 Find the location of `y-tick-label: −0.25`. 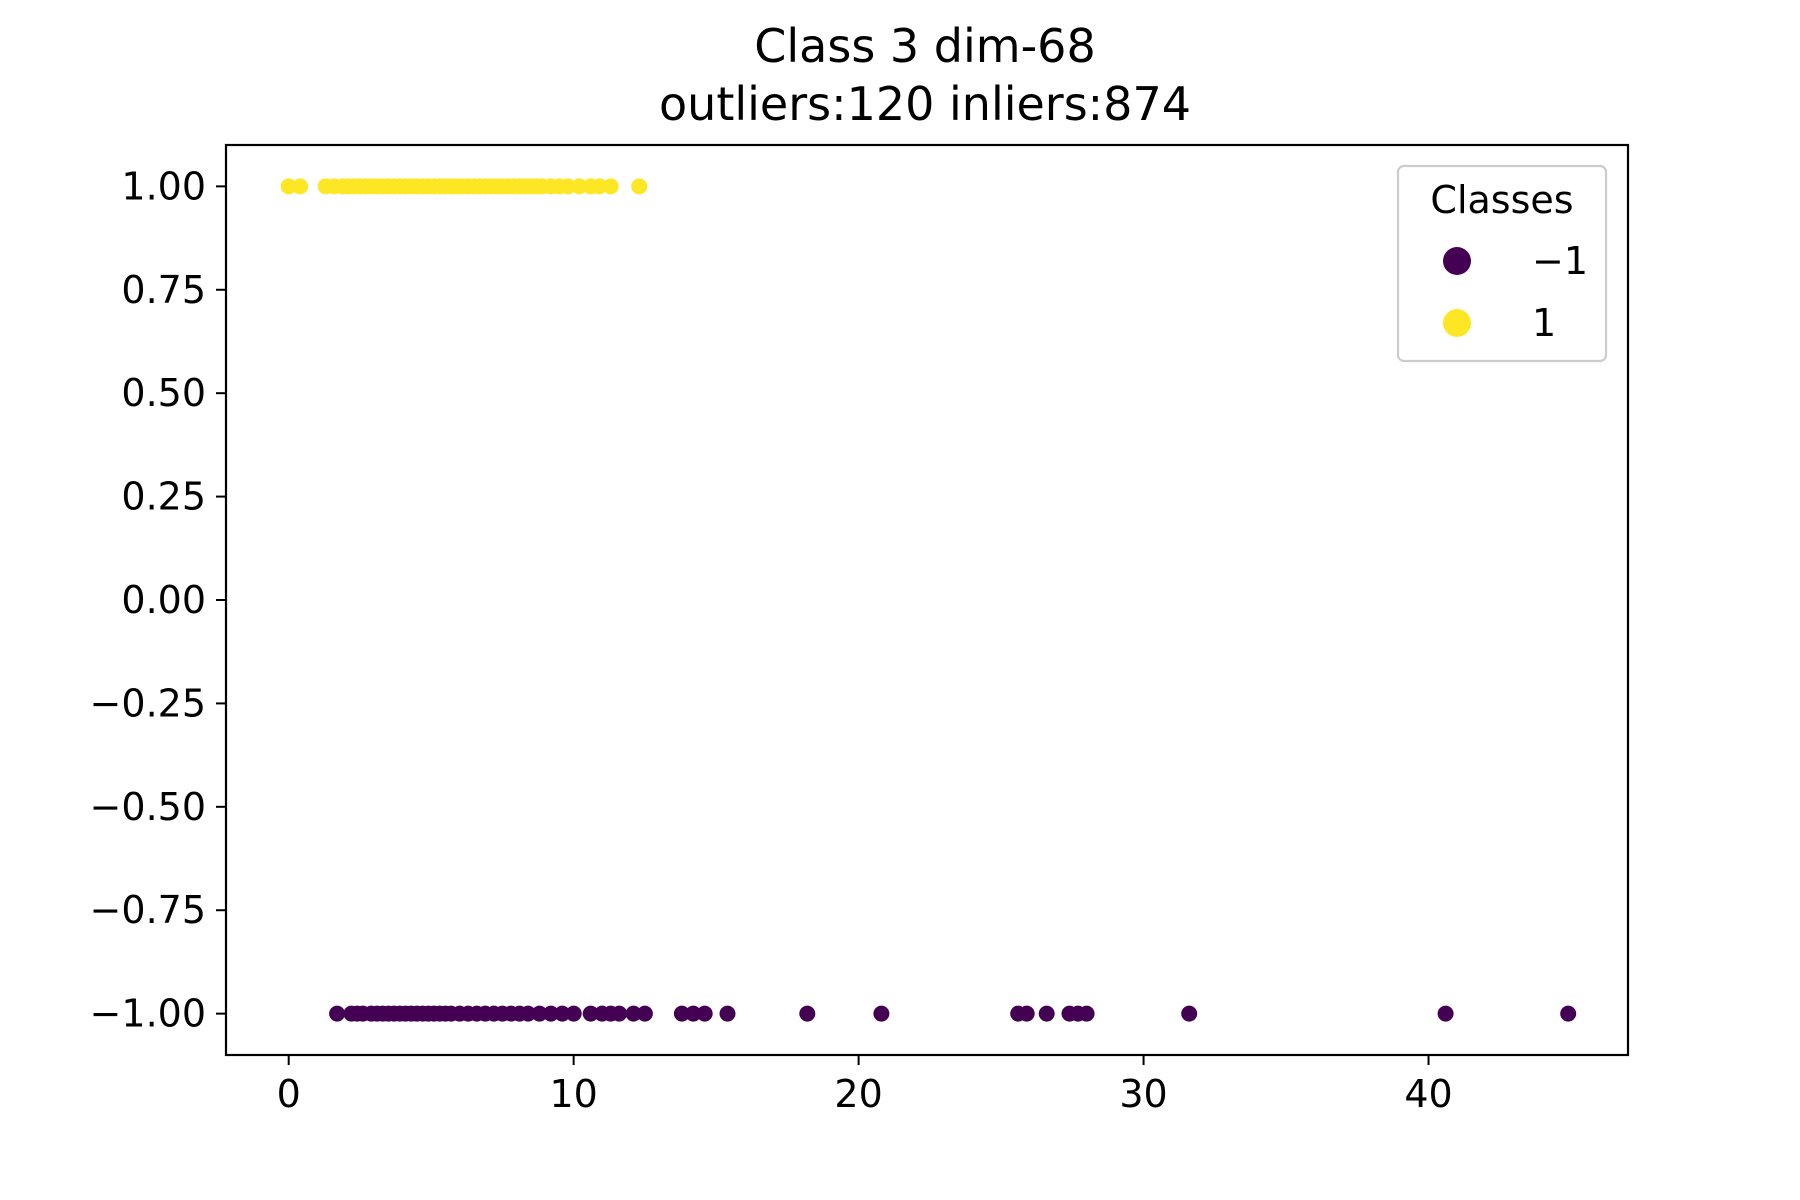

y-tick-label: −0.25 is located at coordinates (148, 703).